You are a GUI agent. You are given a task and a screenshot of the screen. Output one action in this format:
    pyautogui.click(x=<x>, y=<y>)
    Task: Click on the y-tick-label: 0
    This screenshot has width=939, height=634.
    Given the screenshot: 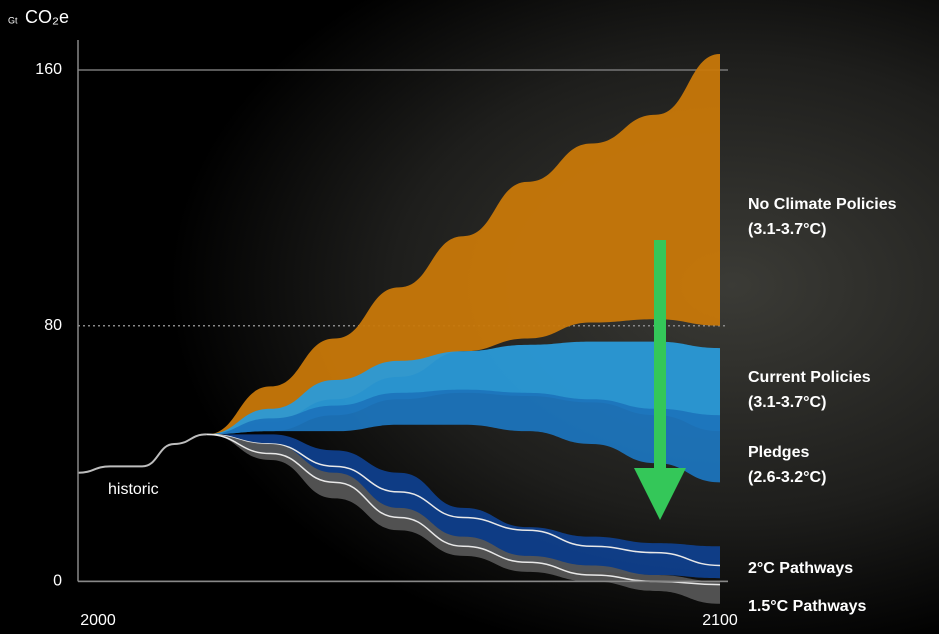 What is the action you would take?
    pyautogui.click(x=57, y=581)
    